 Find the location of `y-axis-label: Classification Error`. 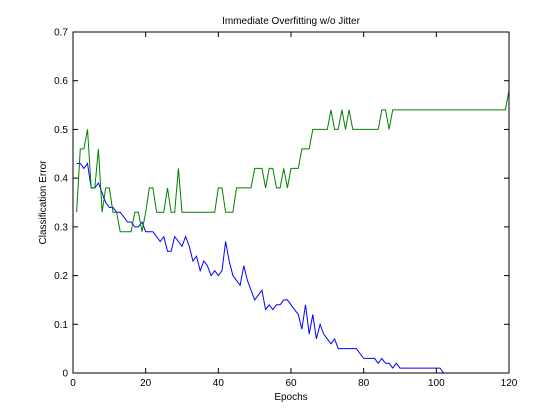

y-axis-label: Classification Error is located at coordinates (43, 202).